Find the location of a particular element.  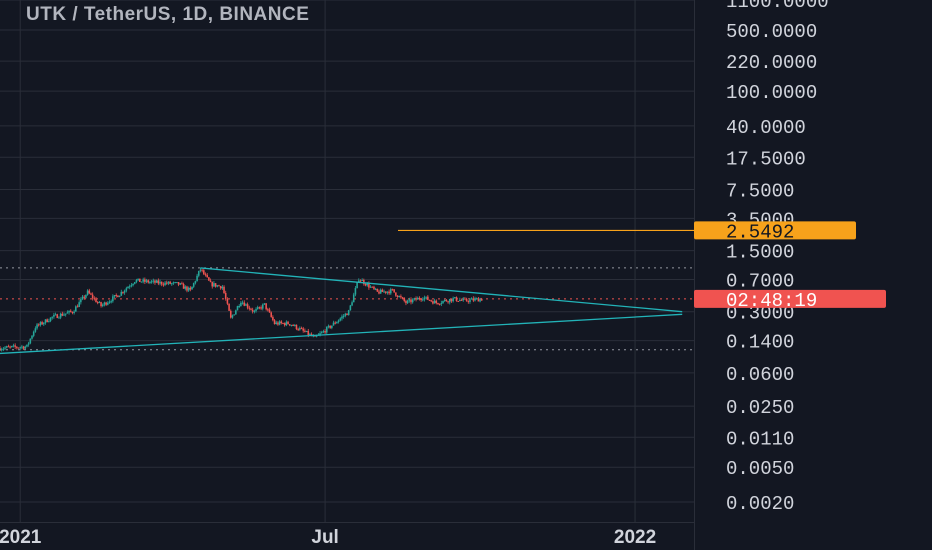

price-axis-tick-label: 220.0000 is located at coordinates (771, 63).